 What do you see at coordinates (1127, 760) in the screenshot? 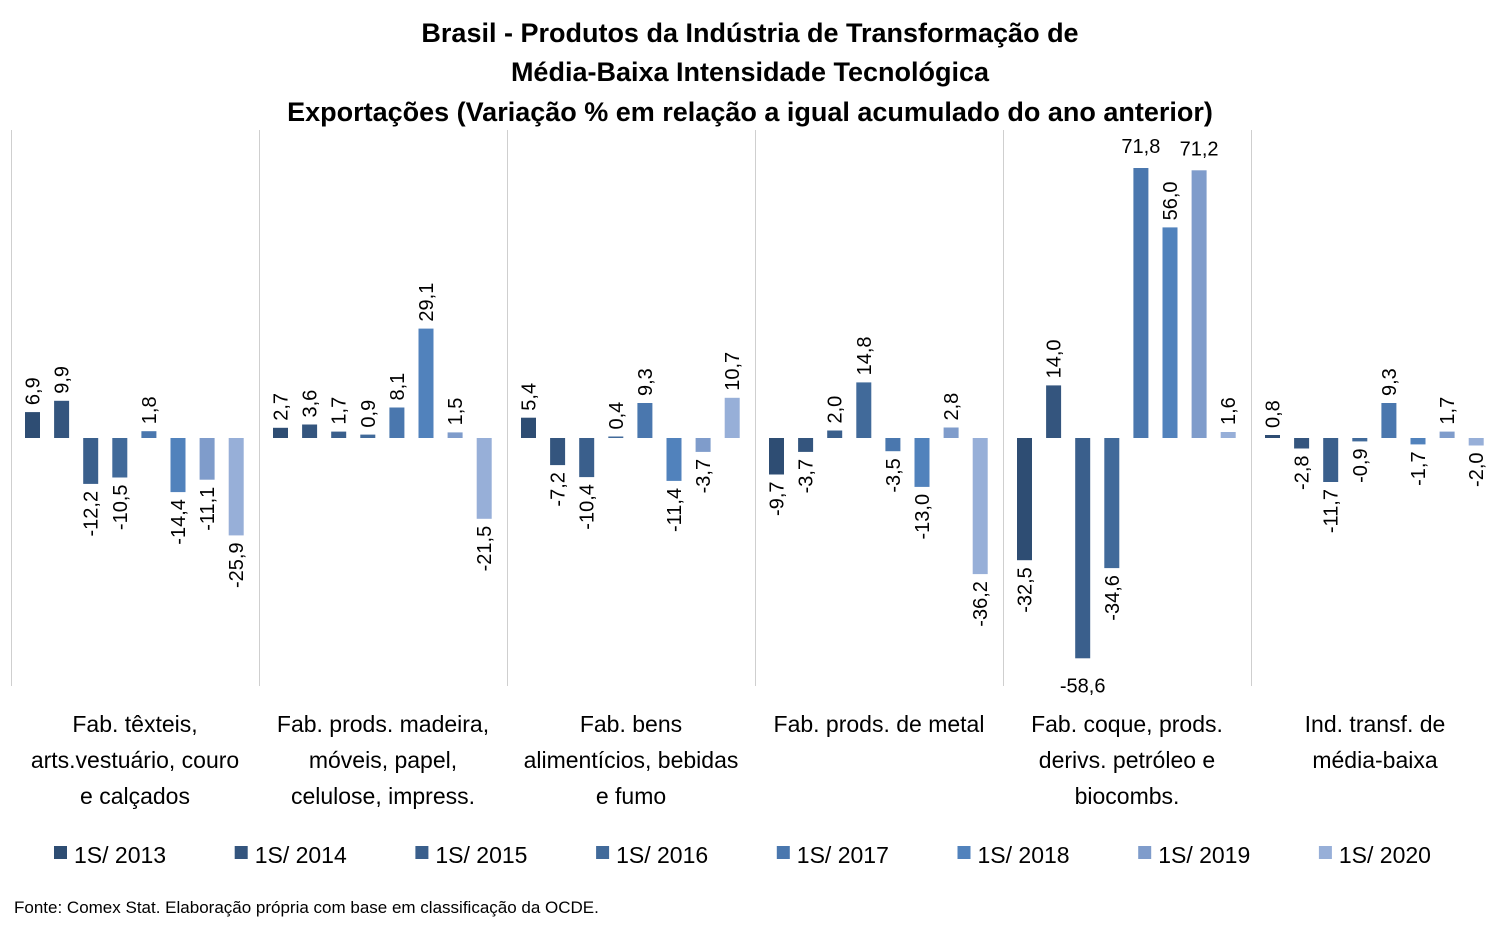
I see `category-label: derivs. petróleo e` at bounding box center [1127, 760].